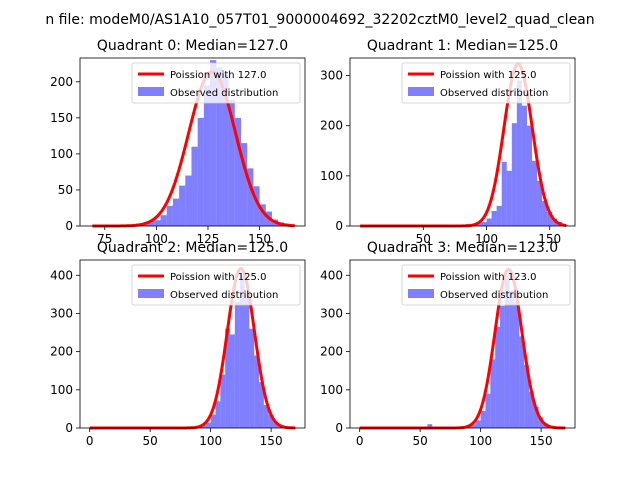 The height and width of the screenshot is (480, 640). I want to click on y-tick-label: 150, so click(61, 118).